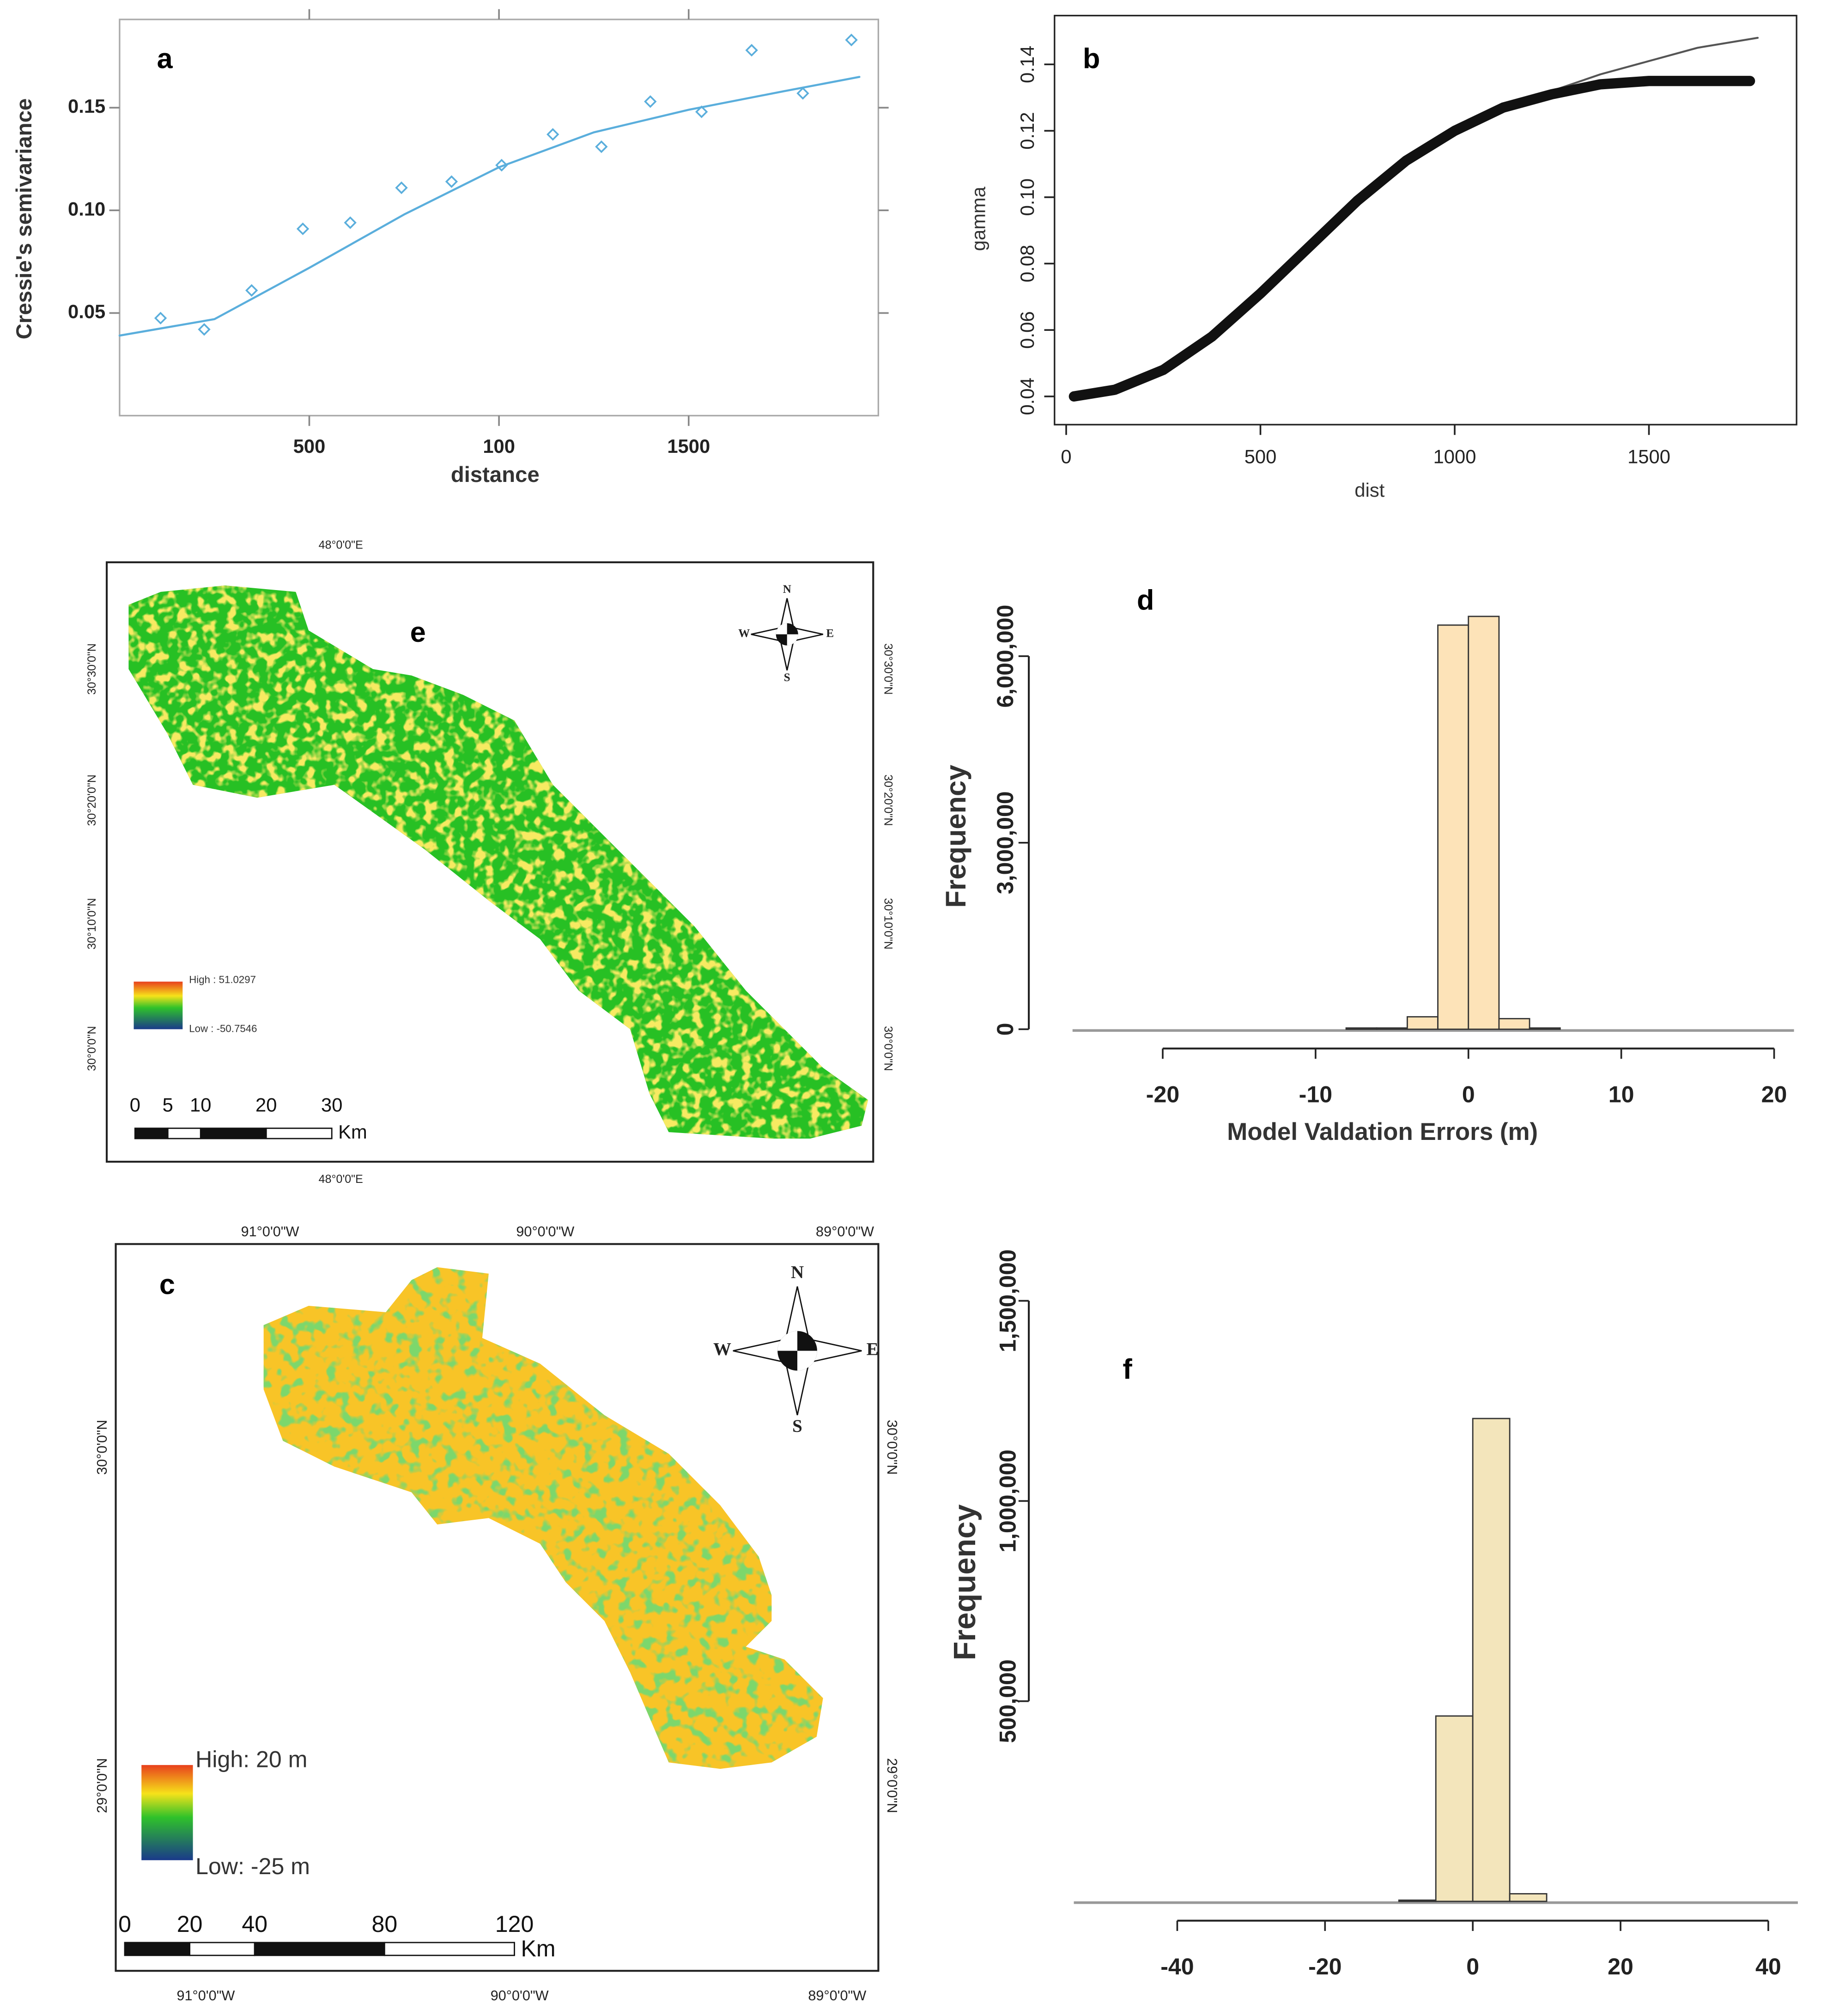  I want to click on y-tick-label: 0.10, so click(1027, 197).